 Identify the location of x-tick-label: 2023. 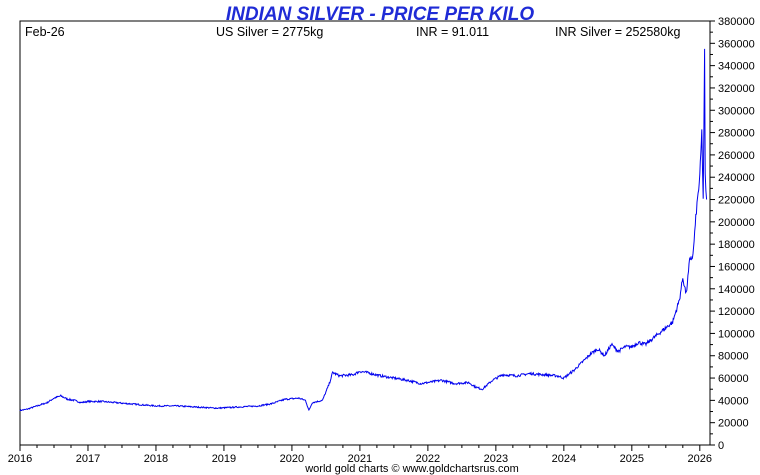
(496, 459).